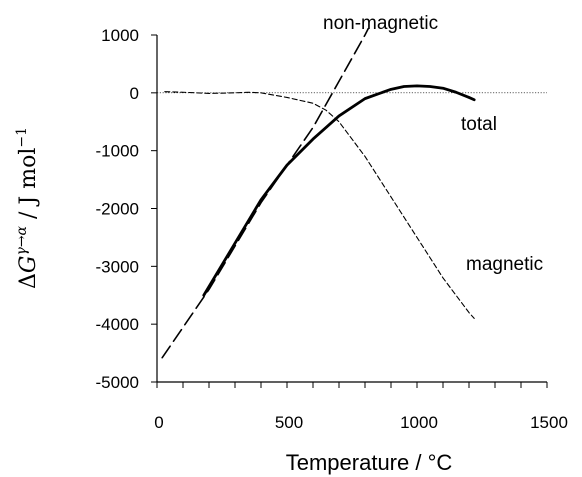 The image size is (582, 477). I want to click on y-axis-title-unit: J mol, so click(28, 177).